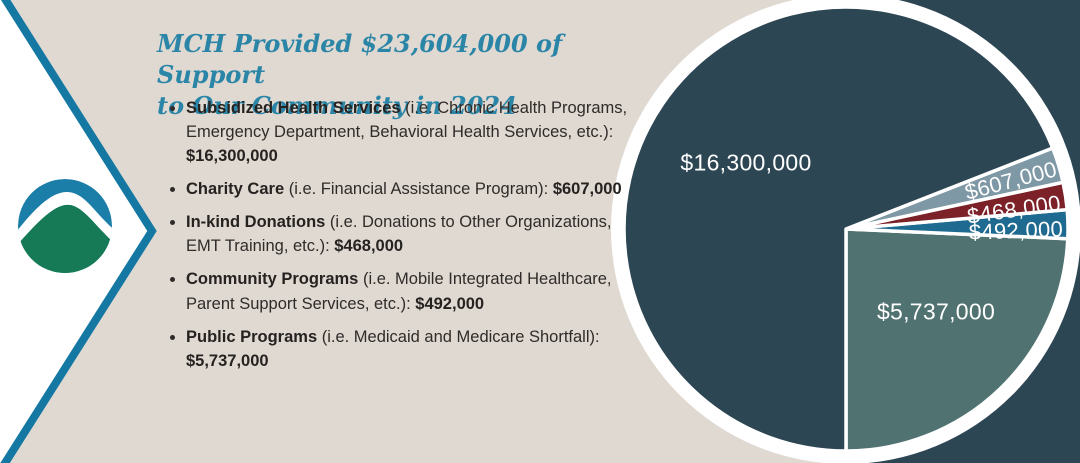 The height and width of the screenshot is (463, 1080). Describe the element at coordinates (957, 340) in the screenshot. I see `pie-slice-public-programs` at that location.